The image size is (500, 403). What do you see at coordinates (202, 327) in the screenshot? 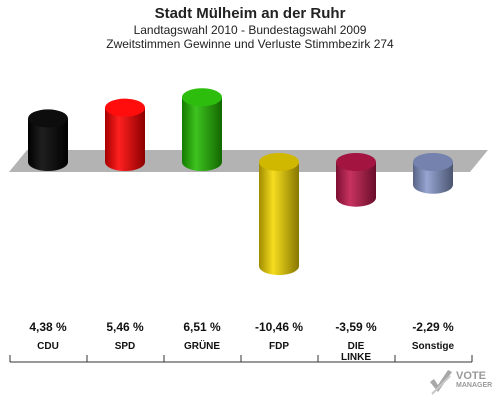
I see `value-label: 6,51 %` at bounding box center [202, 327].